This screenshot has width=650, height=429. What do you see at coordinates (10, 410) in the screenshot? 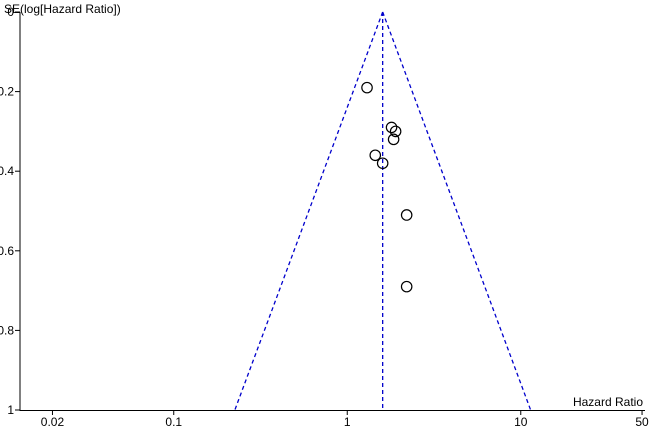
I see `y-tick-label: 1` at bounding box center [10, 410].